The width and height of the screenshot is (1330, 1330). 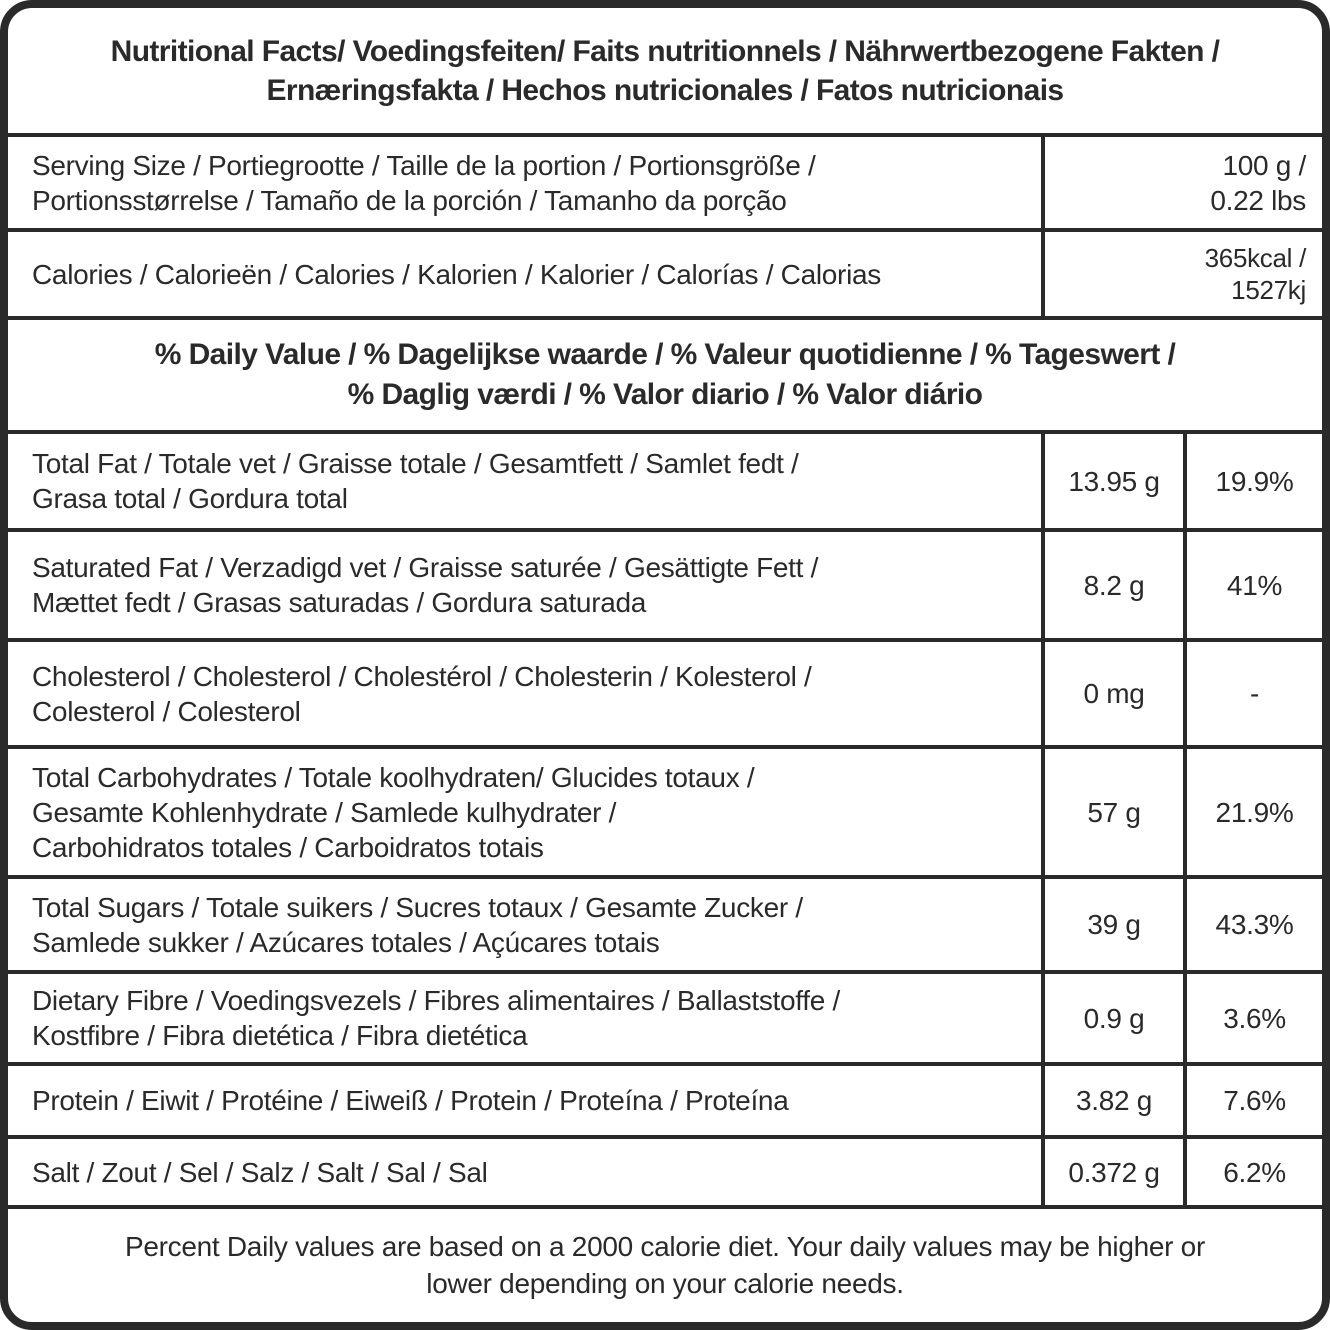 What do you see at coordinates (1112, 1100) in the screenshot?
I see `nutrient-amount: 3.82 g` at bounding box center [1112, 1100].